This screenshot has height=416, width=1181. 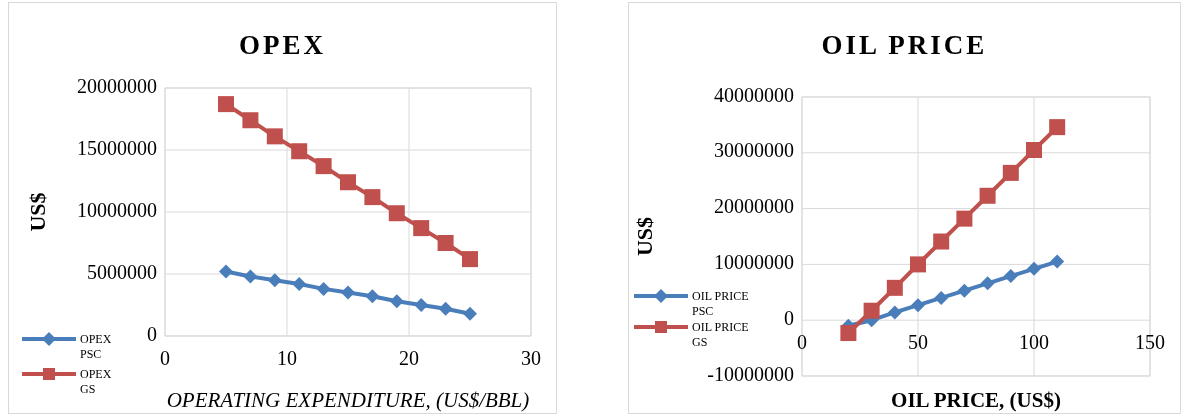 What do you see at coordinates (750, 373) in the screenshot?
I see `y-tick-label: -10000000` at bounding box center [750, 373].